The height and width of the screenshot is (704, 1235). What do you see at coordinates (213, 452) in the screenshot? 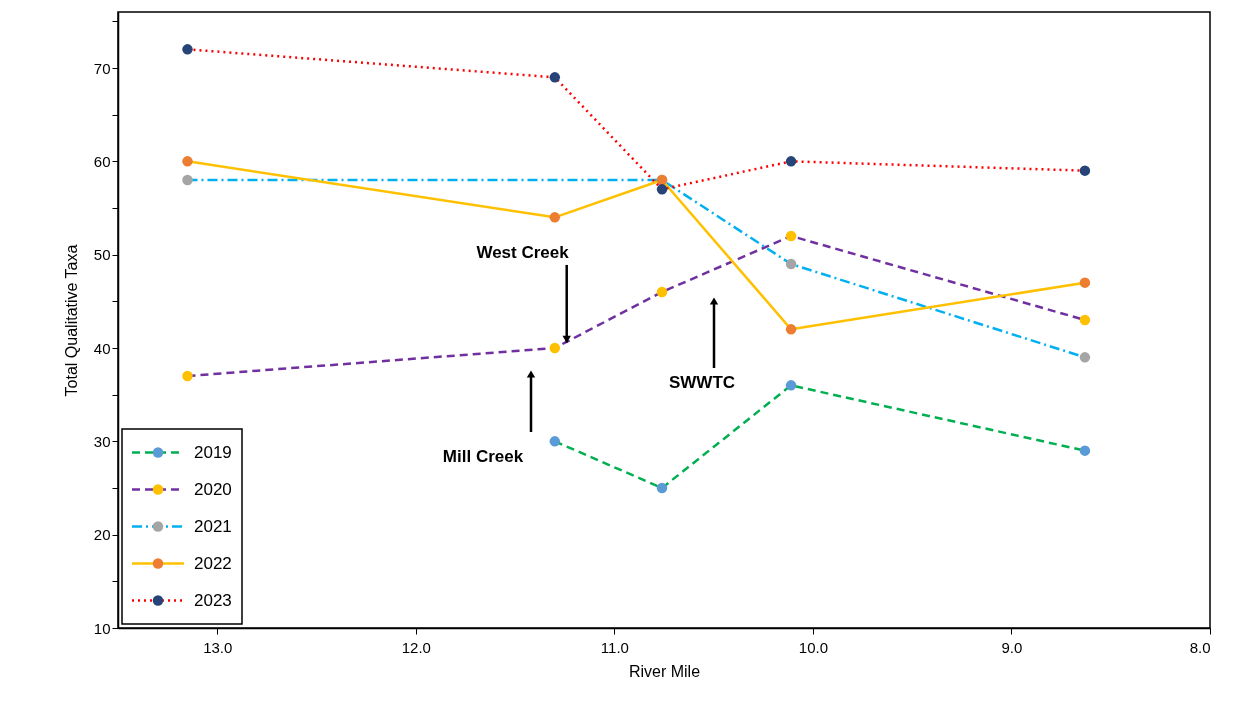
I see `legend-label: 2019` at bounding box center [213, 452].